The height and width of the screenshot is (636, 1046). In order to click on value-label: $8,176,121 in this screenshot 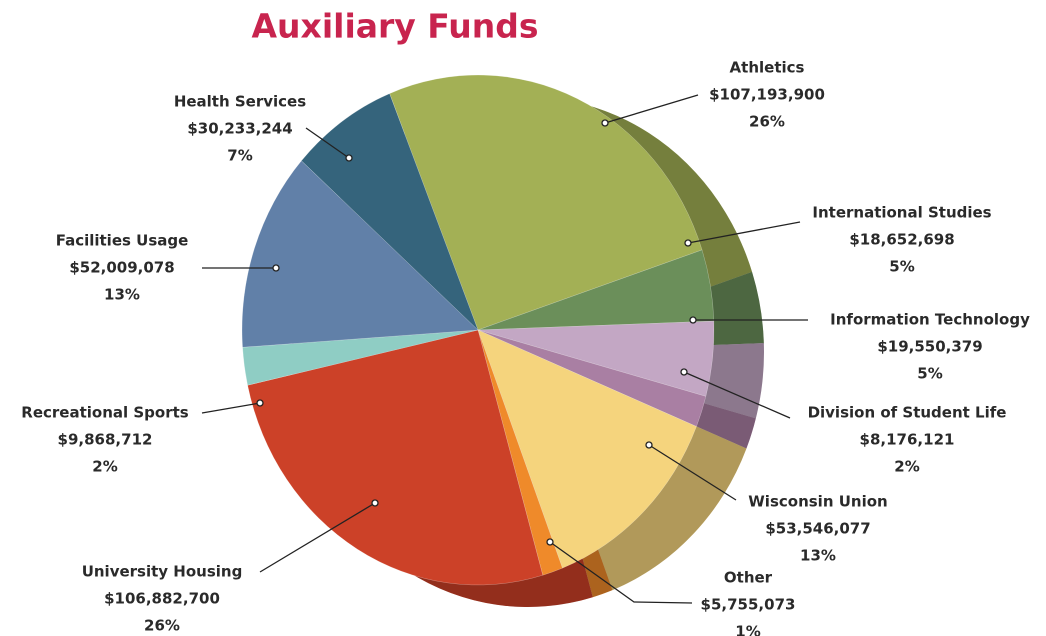, I will do `click(907, 440)`.